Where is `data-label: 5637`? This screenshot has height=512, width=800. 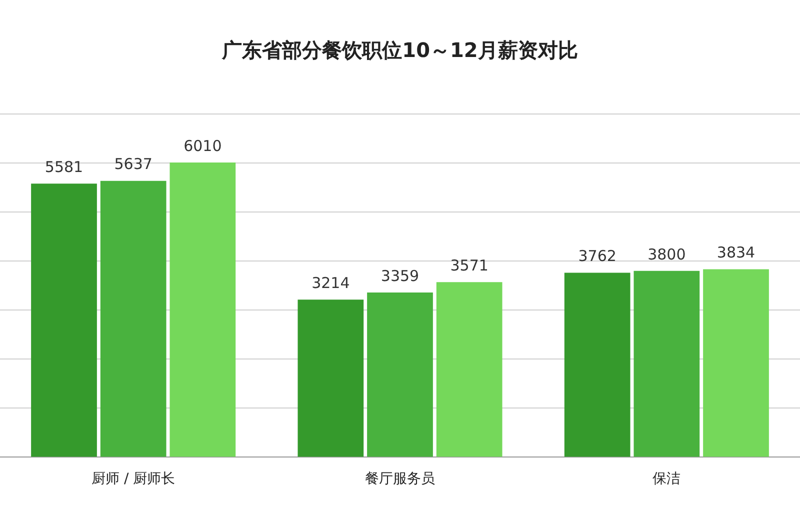 data-label: 5637 is located at coordinates (133, 164).